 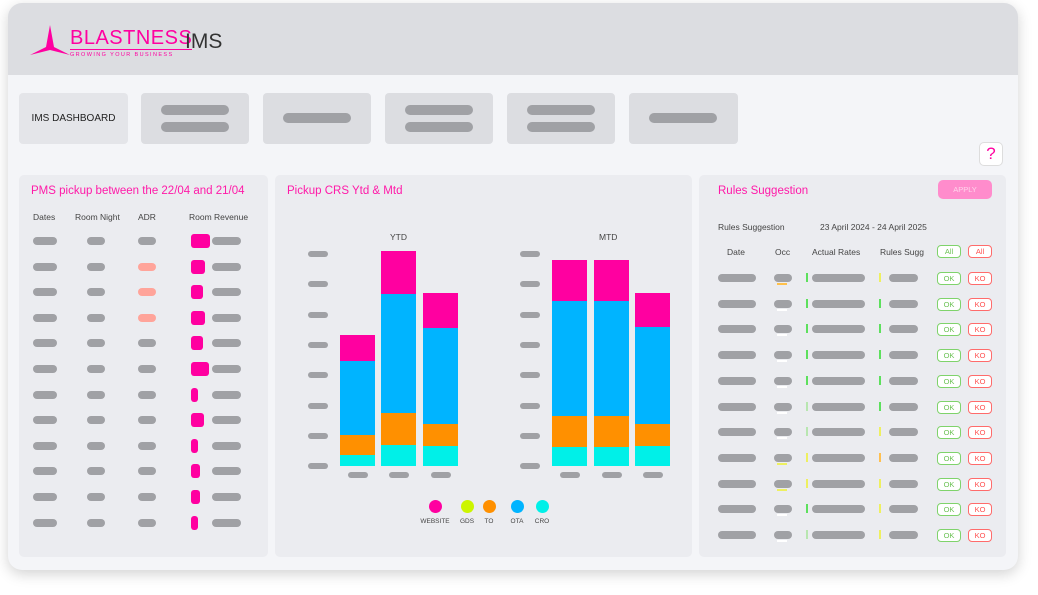 I want to click on legend-dot-to, so click(x=489, y=506).